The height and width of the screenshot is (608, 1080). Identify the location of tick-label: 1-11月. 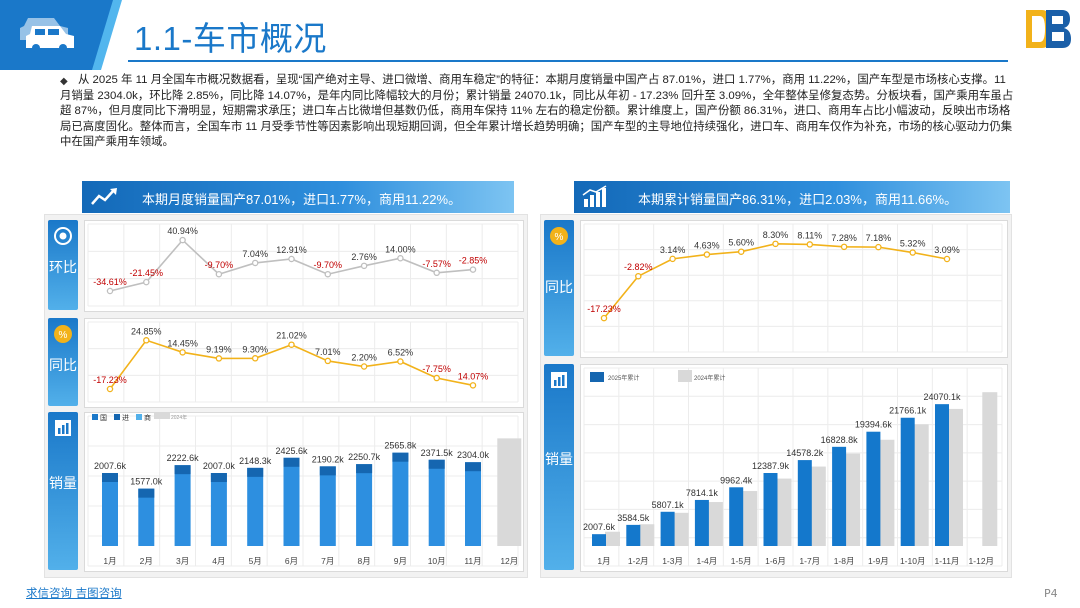
(947, 561).